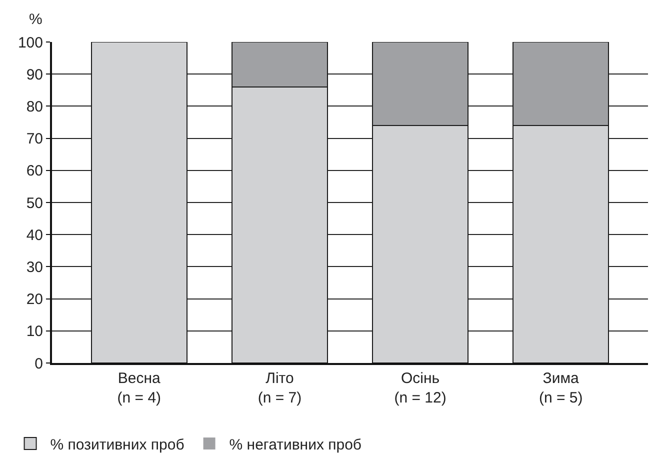 The width and height of the screenshot is (652, 464). What do you see at coordinates (560, 388) in the screenshot?
I see `x-tick-label: Зима (n = 5)` at bounding box center [560, 388].